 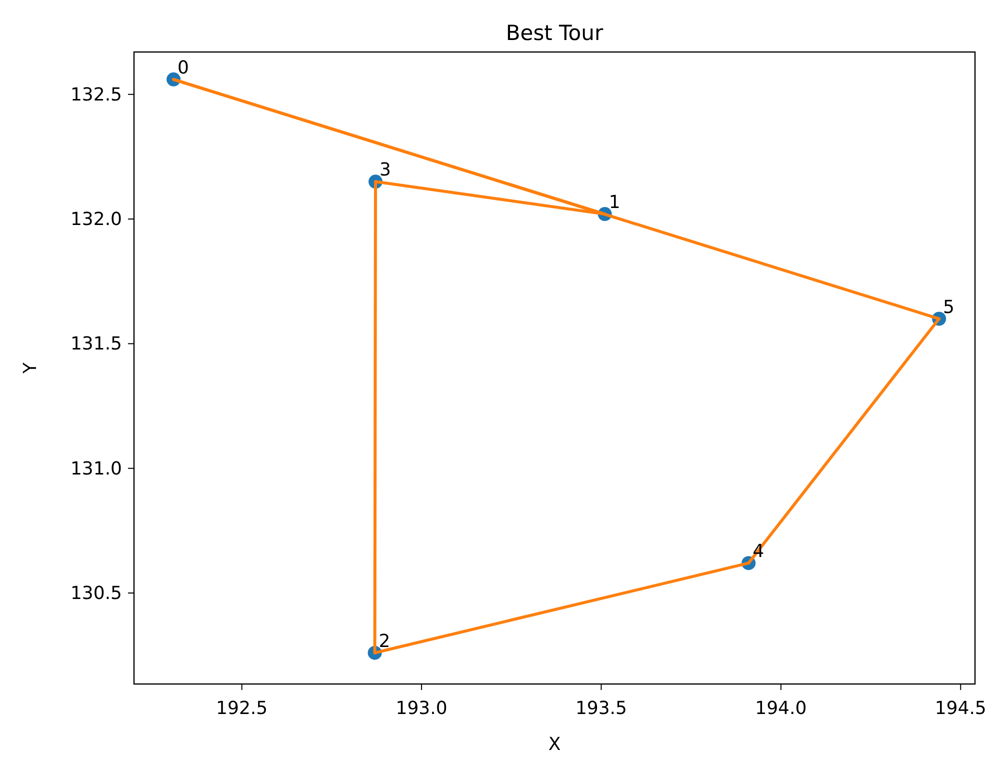 I want to click on annotation: 0, so click(x=183, y=67).